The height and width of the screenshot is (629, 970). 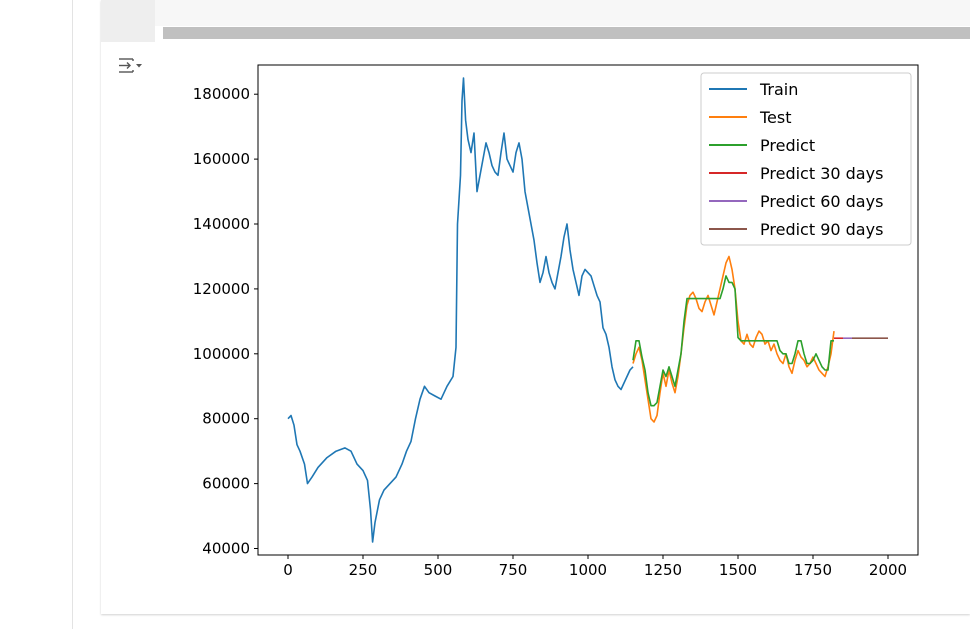 What do you see at coordinates (221, 354) in the screenshot?
I see `y-tick-label: 100000` at bounding box center [221, 354].